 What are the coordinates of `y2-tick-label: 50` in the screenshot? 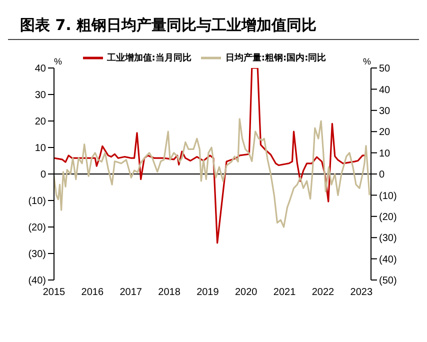 It's located at (385, 69).